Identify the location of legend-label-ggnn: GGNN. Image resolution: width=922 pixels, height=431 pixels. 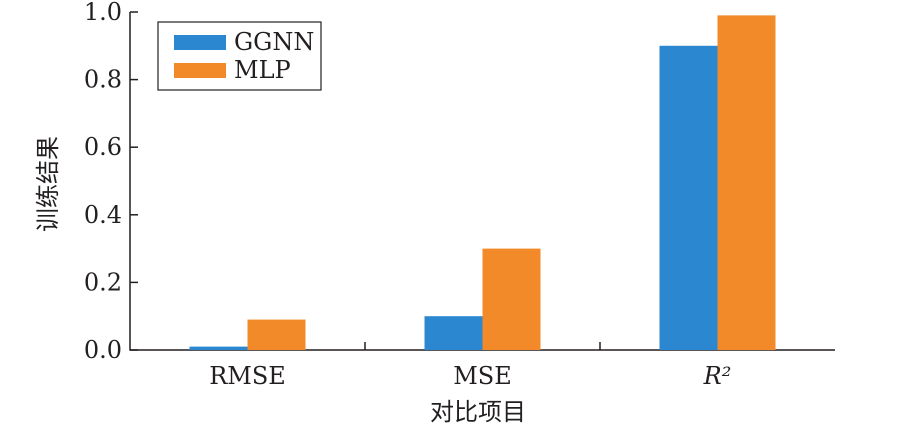
(274, 42).